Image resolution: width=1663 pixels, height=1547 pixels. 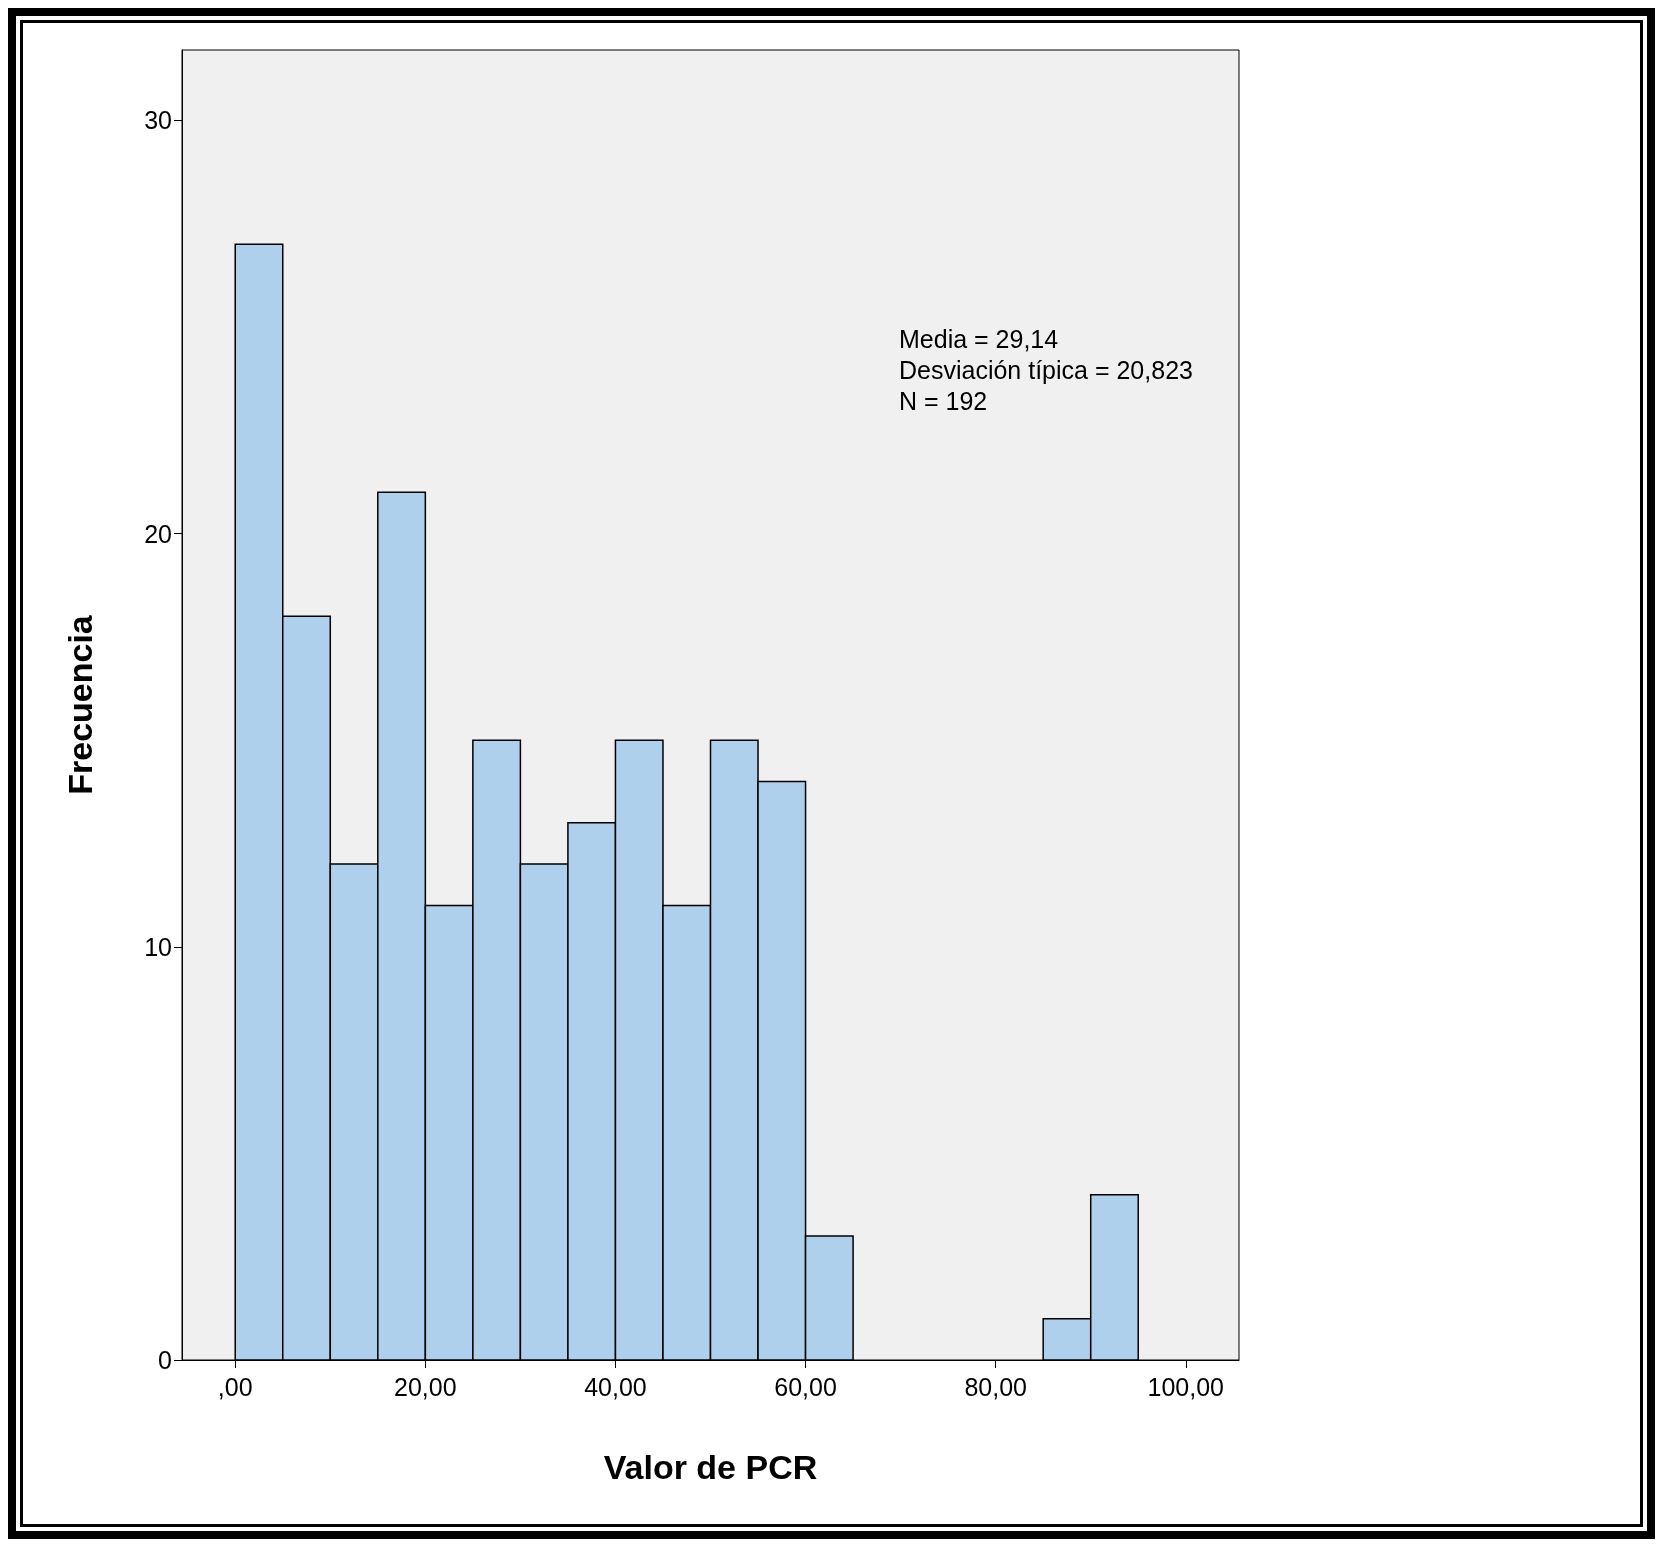 What do you see at coordinates (158, 533) in the screenshot?
I see `y-tick-label: 20` at bounding box center [158, 533].